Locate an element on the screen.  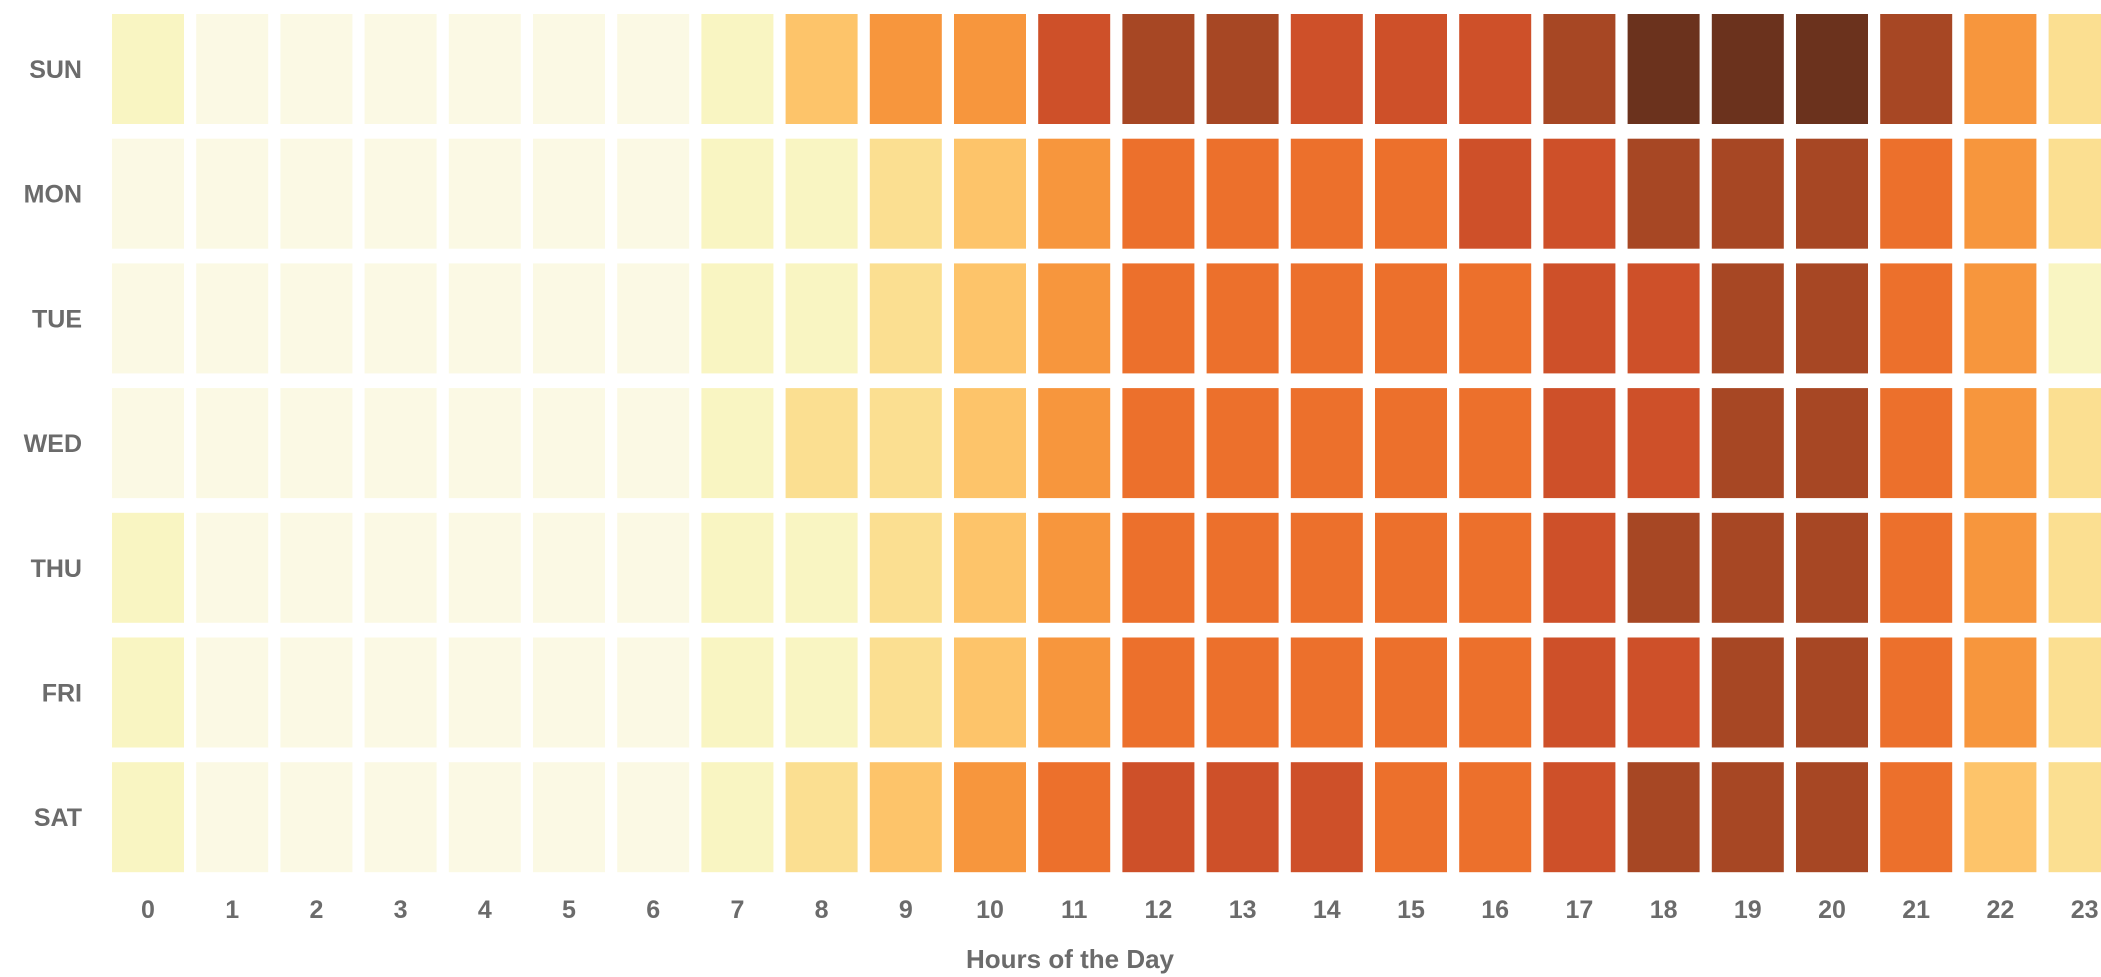
column-label-15: 15 is located at coordinates (1411, 910).